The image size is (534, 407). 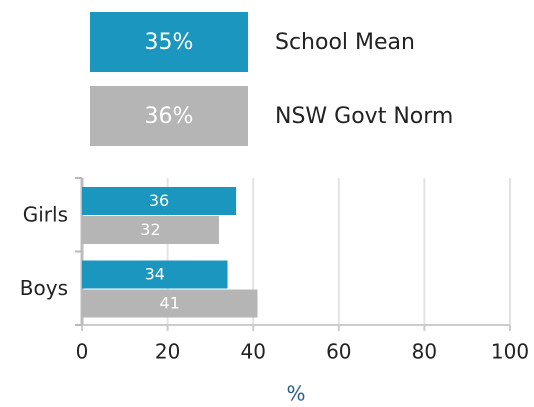 I want to click on x-tick-label: 20, so click(x=167, y=352).